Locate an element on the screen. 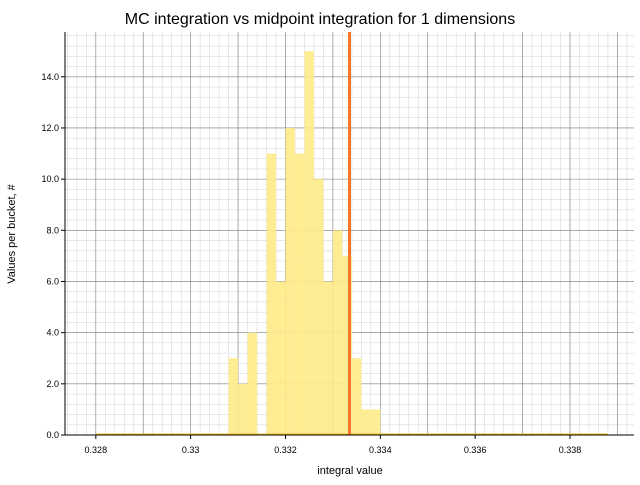 The height and width of the screenshot is (485, 640). x-tick-label: 0.336 is located at coordinates (475, 450).